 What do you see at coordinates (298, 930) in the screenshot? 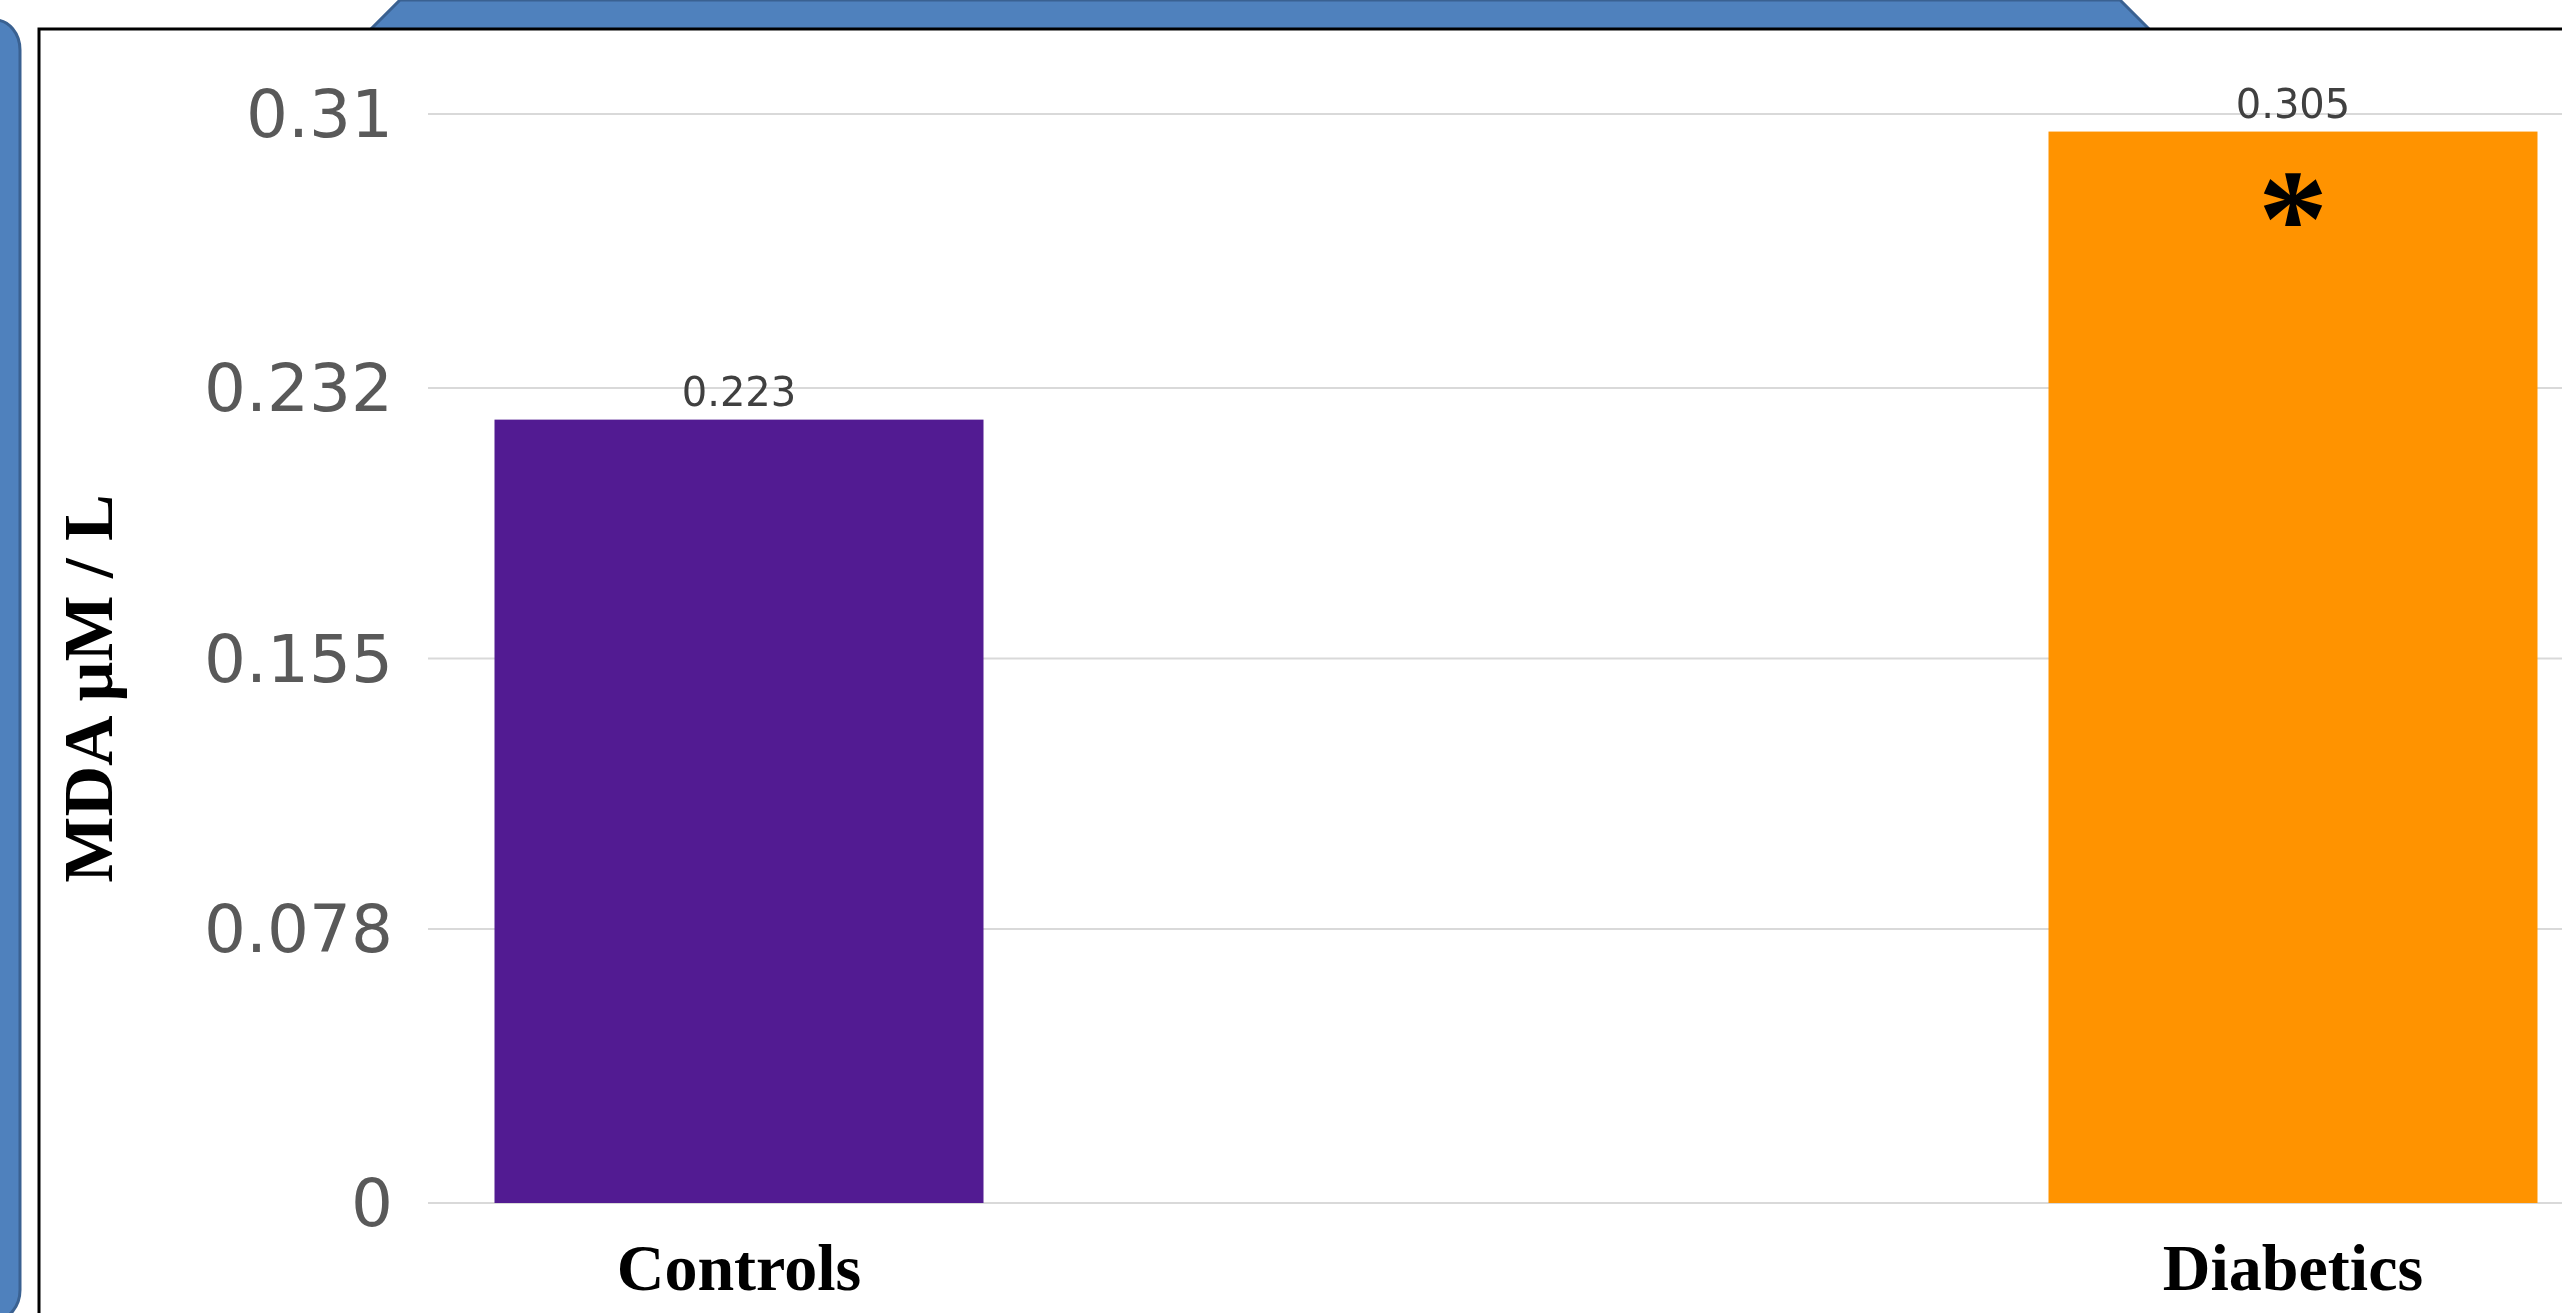
I see `y-tick-label: 0.078` at bounding box center [298, 930].